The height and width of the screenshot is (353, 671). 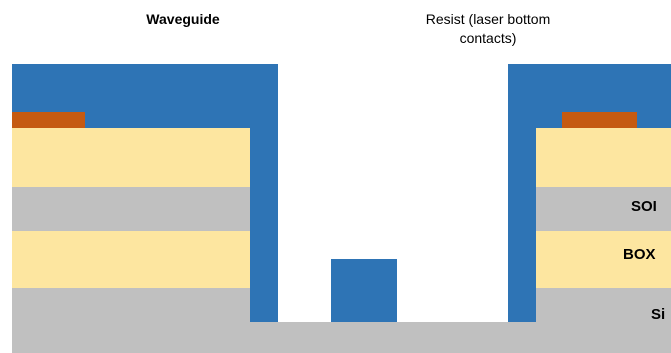 What do you see at coordinates (48, 120) in the screenshot?
I see `left-contact-pad` at bounding box center [48, 120].